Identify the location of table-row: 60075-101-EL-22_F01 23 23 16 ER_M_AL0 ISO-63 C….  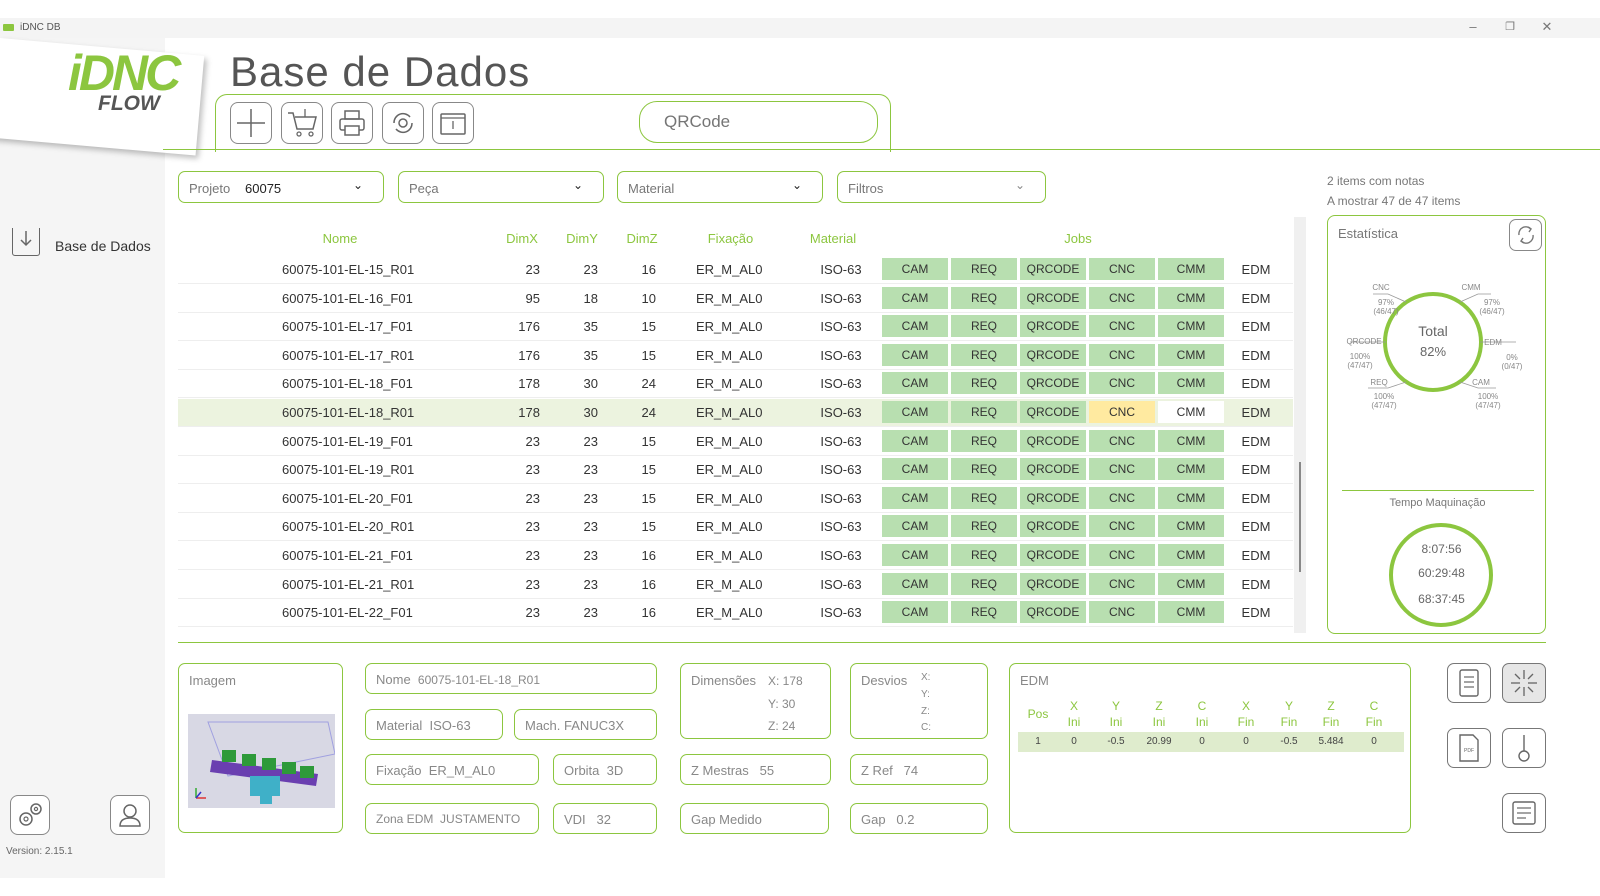
(735, 613).